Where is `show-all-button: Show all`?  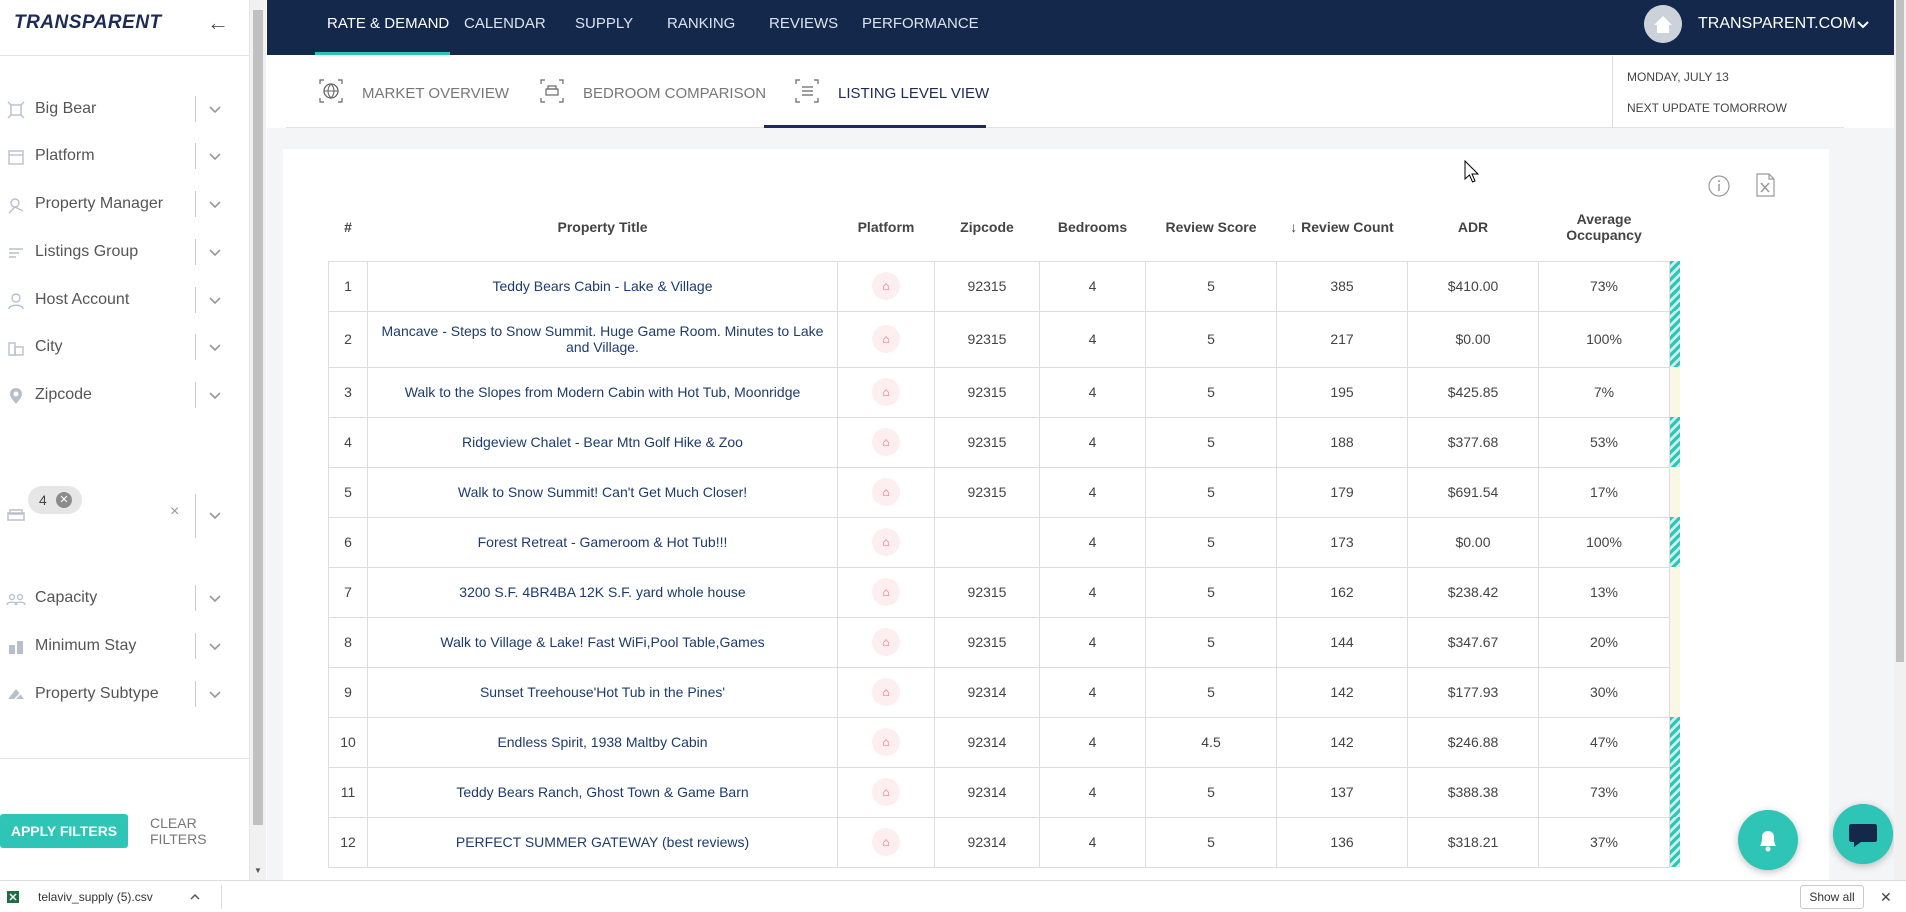 show-all-button: Show all is located at coordinates (1832, 897).